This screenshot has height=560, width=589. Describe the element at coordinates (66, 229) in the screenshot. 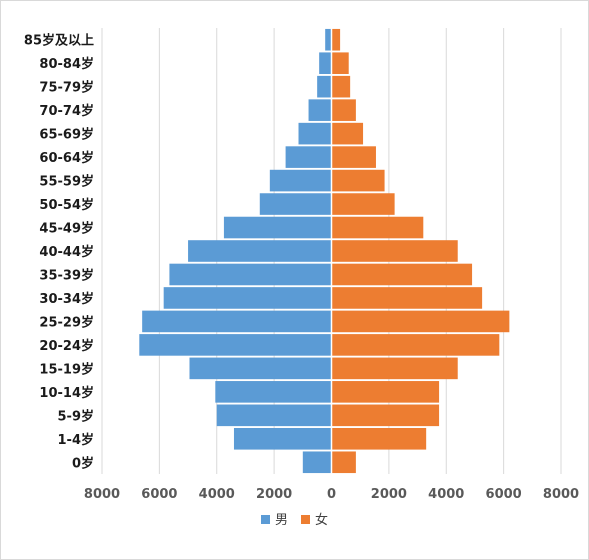

I see `y-tick-label: 45-49岁` at that location.